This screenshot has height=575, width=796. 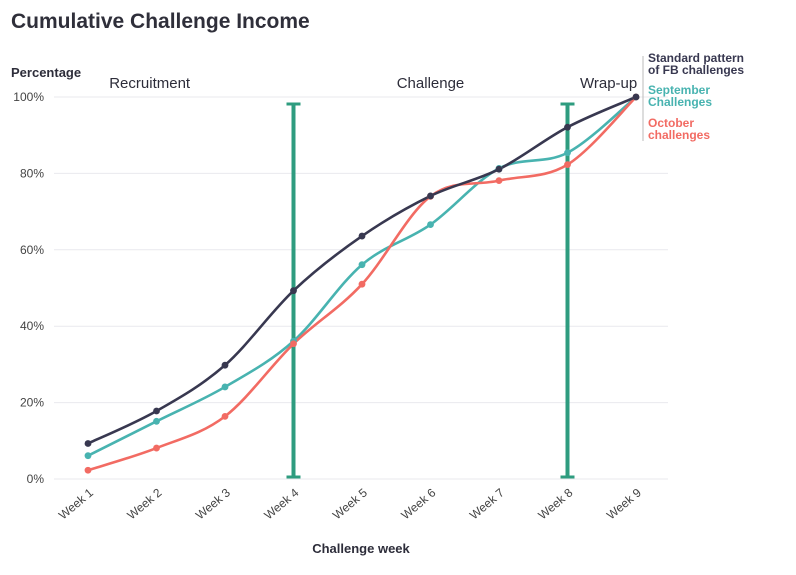 I want to click on y-axis-ticks: 0% 20% 40% 60% 80% 100%, so click(x=28, y=288).